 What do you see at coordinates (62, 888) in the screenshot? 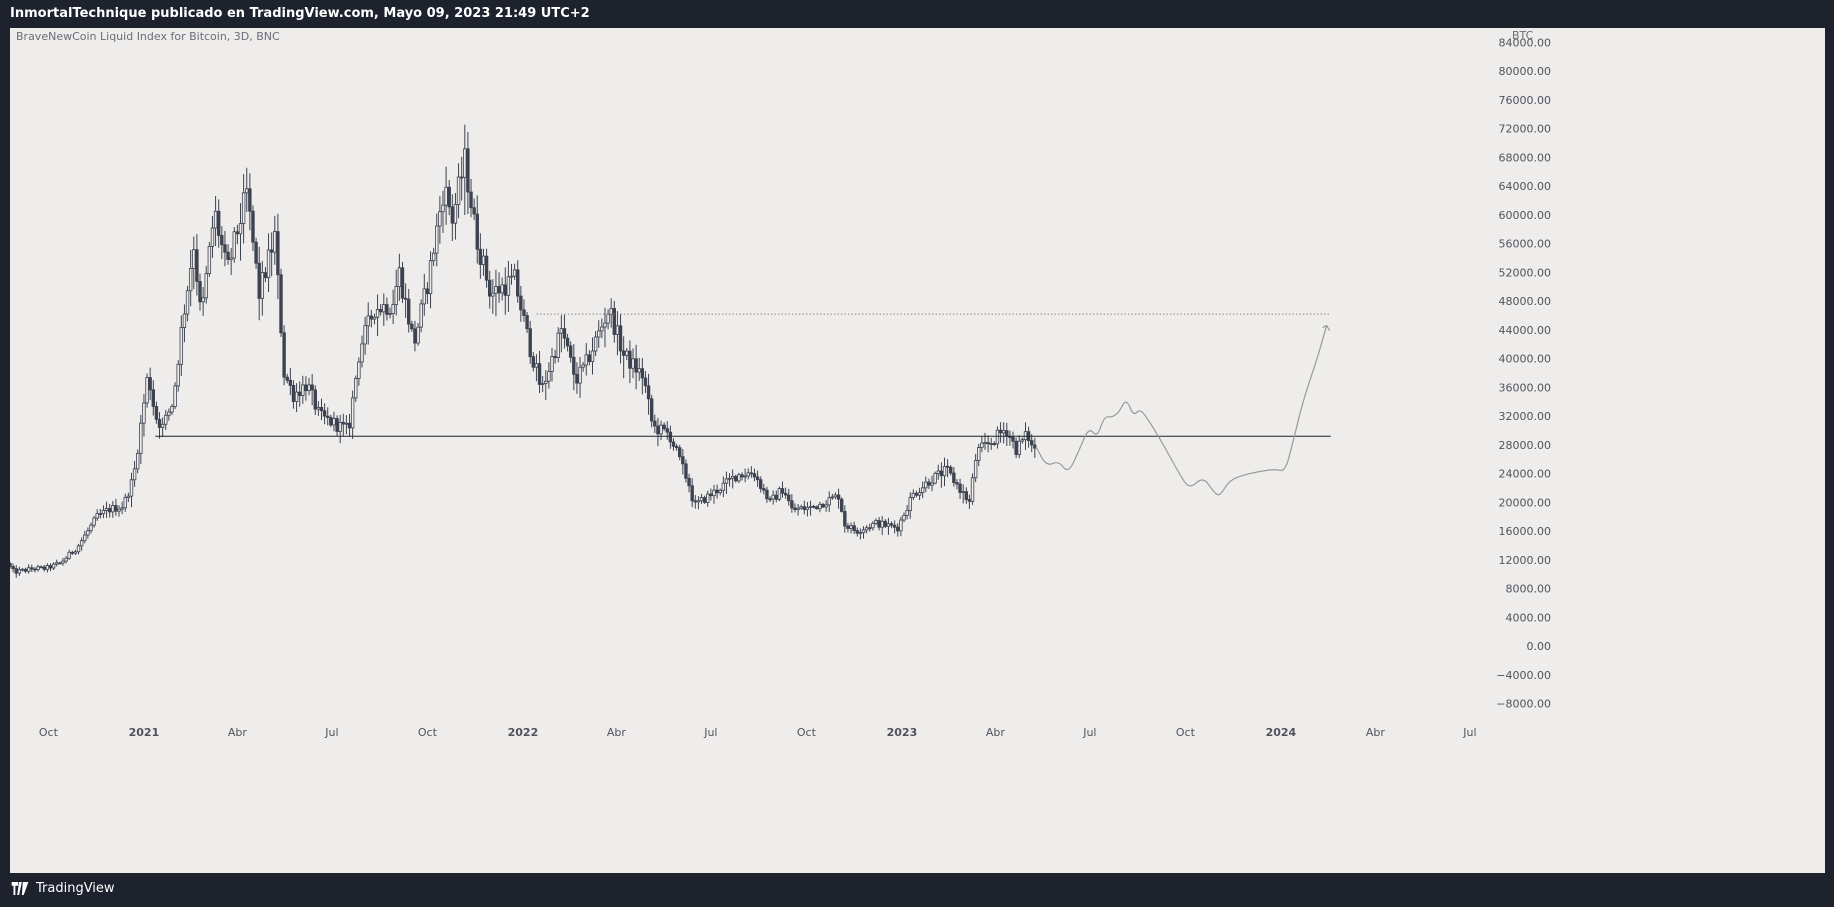
I see `tradingview-brand: TradingView` at bounding box center [62, 888].